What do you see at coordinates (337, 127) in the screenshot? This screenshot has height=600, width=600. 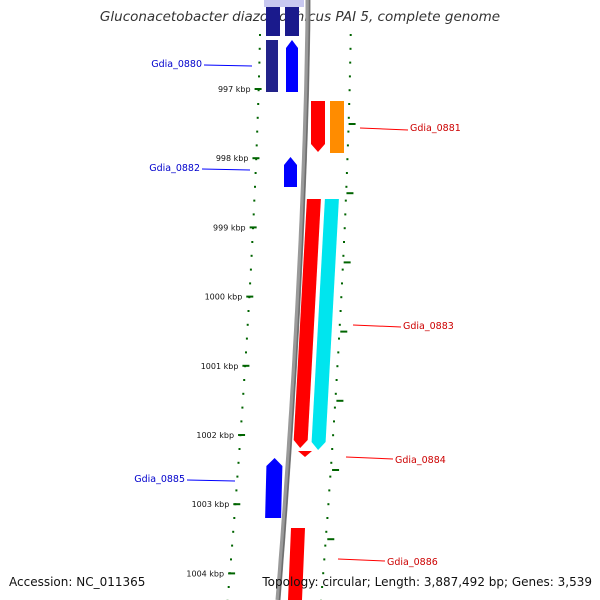 I see `gene-arrow-Gdia_0881-b` at bounding box center [337, 127].